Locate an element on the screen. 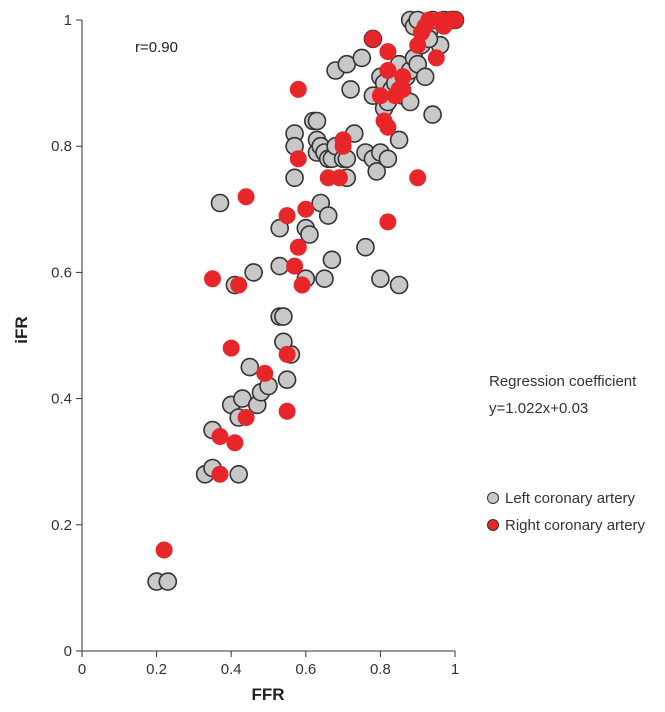 The height and width of the screenshot is (712, 665). legend-label-left: Left coronary artery is located at coordinates (570, 498).